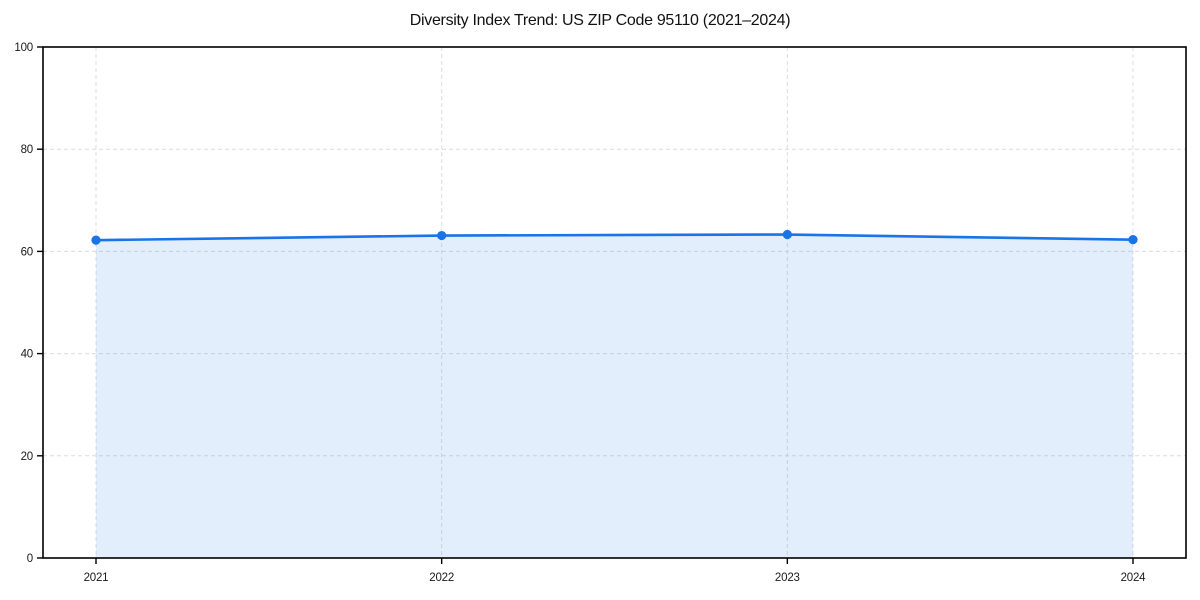  Describe the element at coordinates (614, 237) in the screenshot. I see `trend-line` at that location.